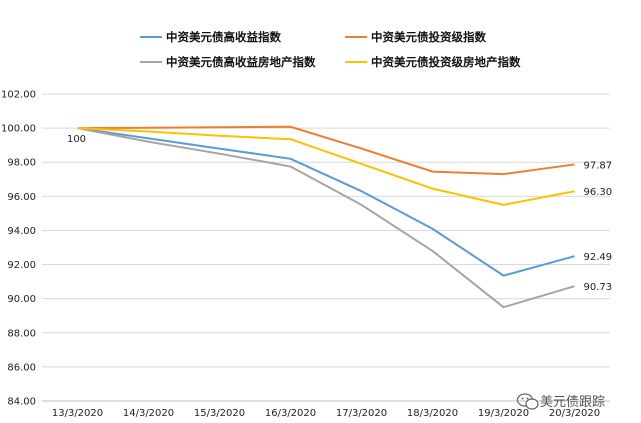 This screenshot has width=641, height=423. Describe the element at coordinates (219, 413) in the screenshot. I see `x-tick-label: 15/3/2020` at that location.